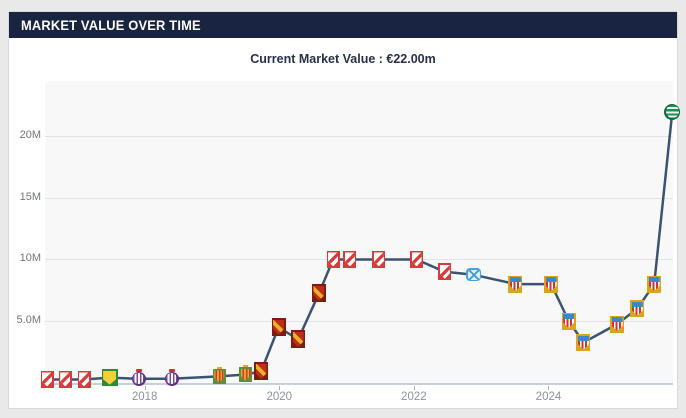  What do you see at coordinates (343, 25) in the screenshot?
I see `card-header: MARKET VALUE OVER TIME` at bounding box center [343, 25].